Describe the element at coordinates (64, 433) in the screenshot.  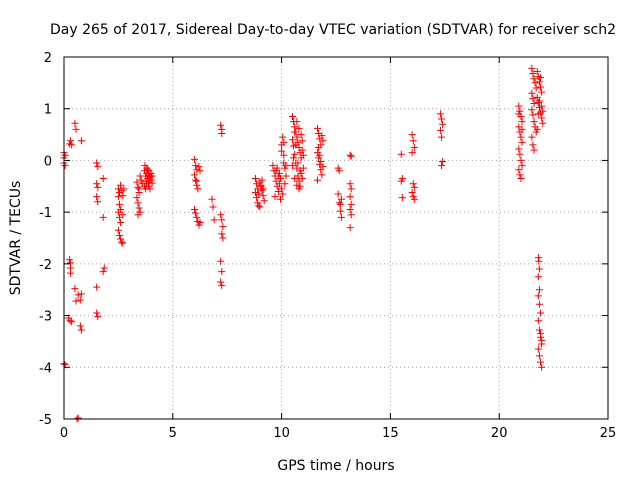
I see `x-tick-label: 0` at that location.